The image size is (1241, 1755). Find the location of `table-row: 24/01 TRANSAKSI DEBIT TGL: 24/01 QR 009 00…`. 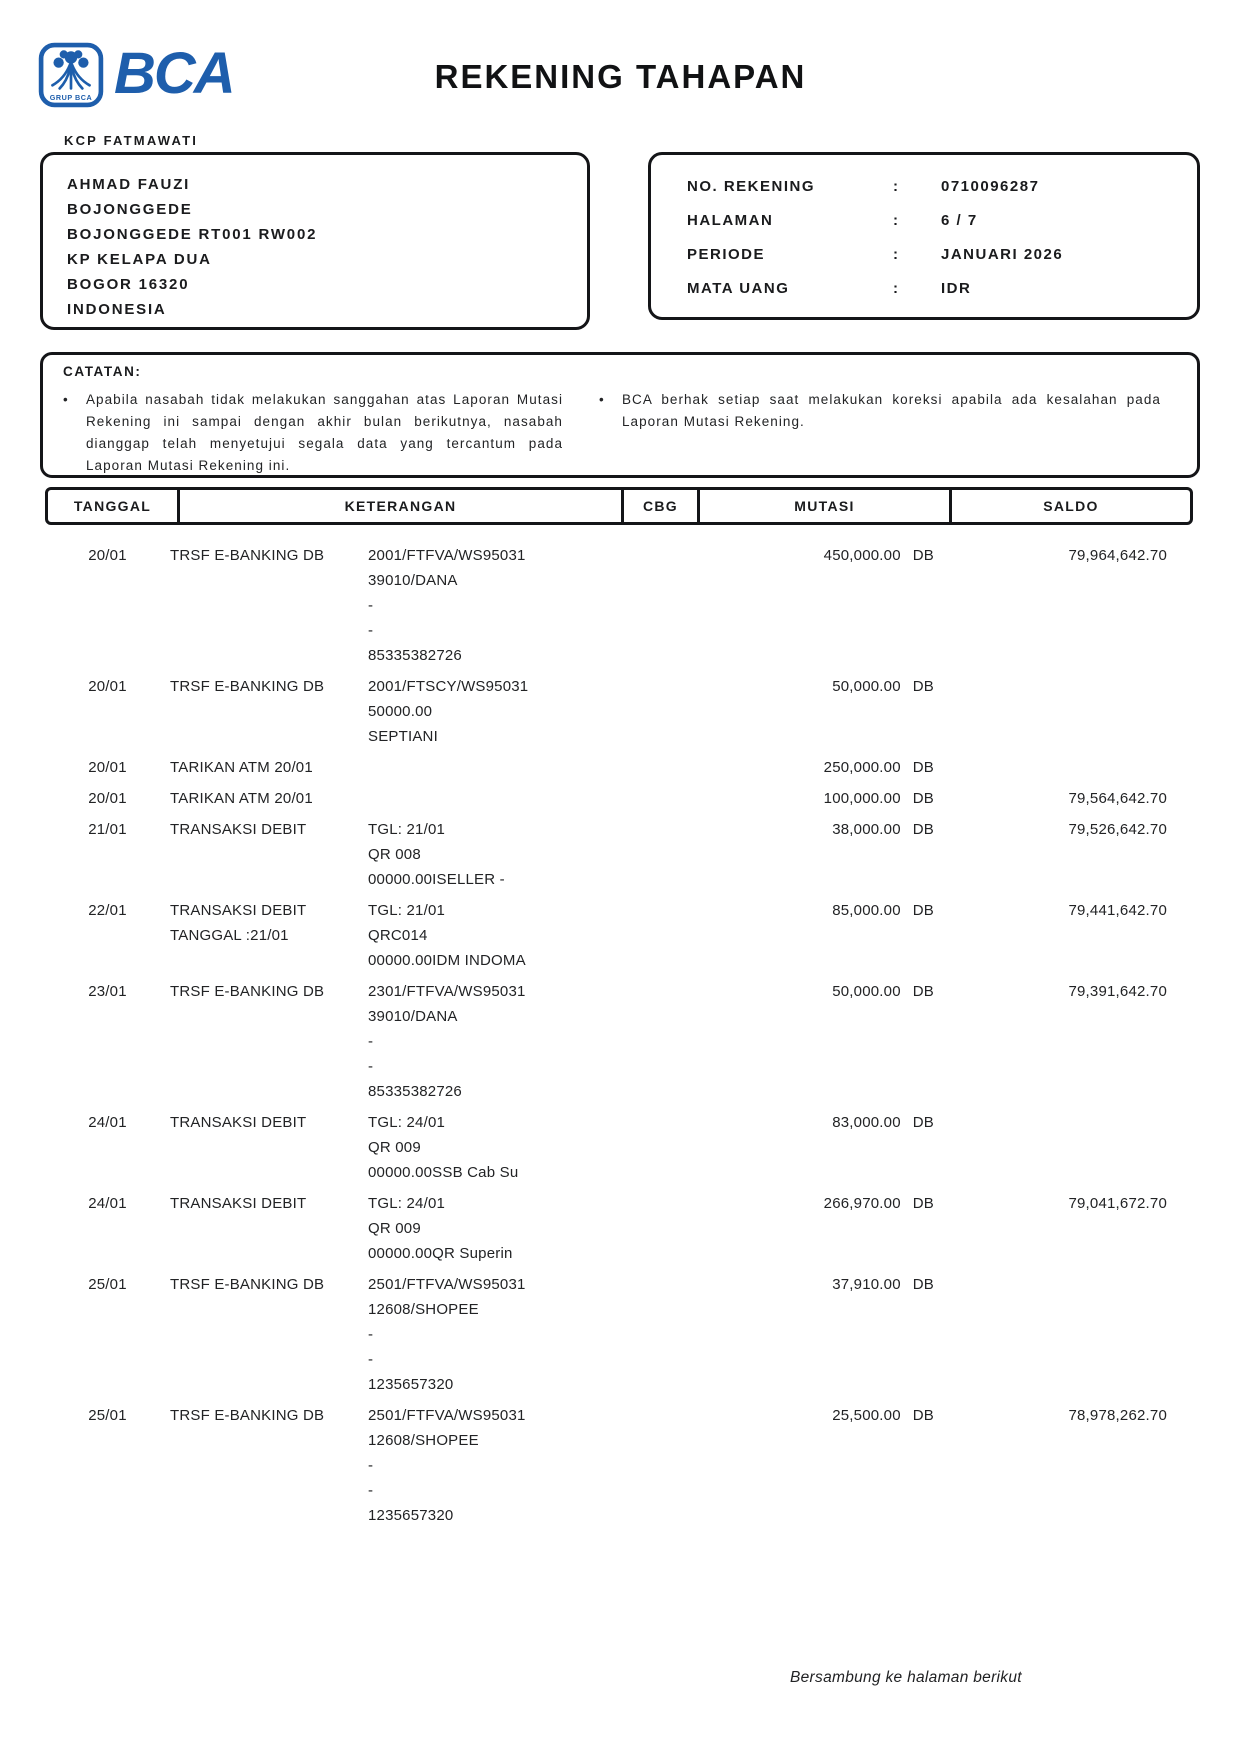

table-row: 24/01 TRANSAKSI DEBIT TGL: 24/01 QR 009 00… is located at coordinates (619, 1228).